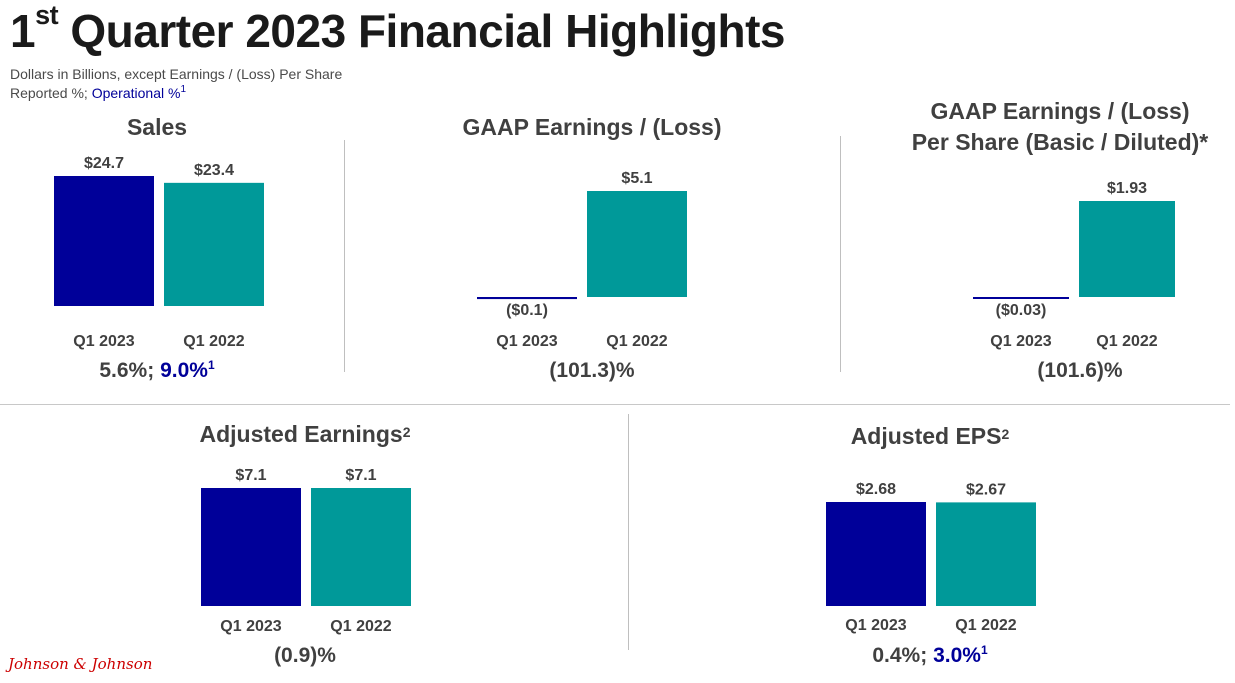  What do you see at coordinates (157, 127) in the screenshot?
I see `chart-title-sales: Sales` at bounding box center [157, 127].